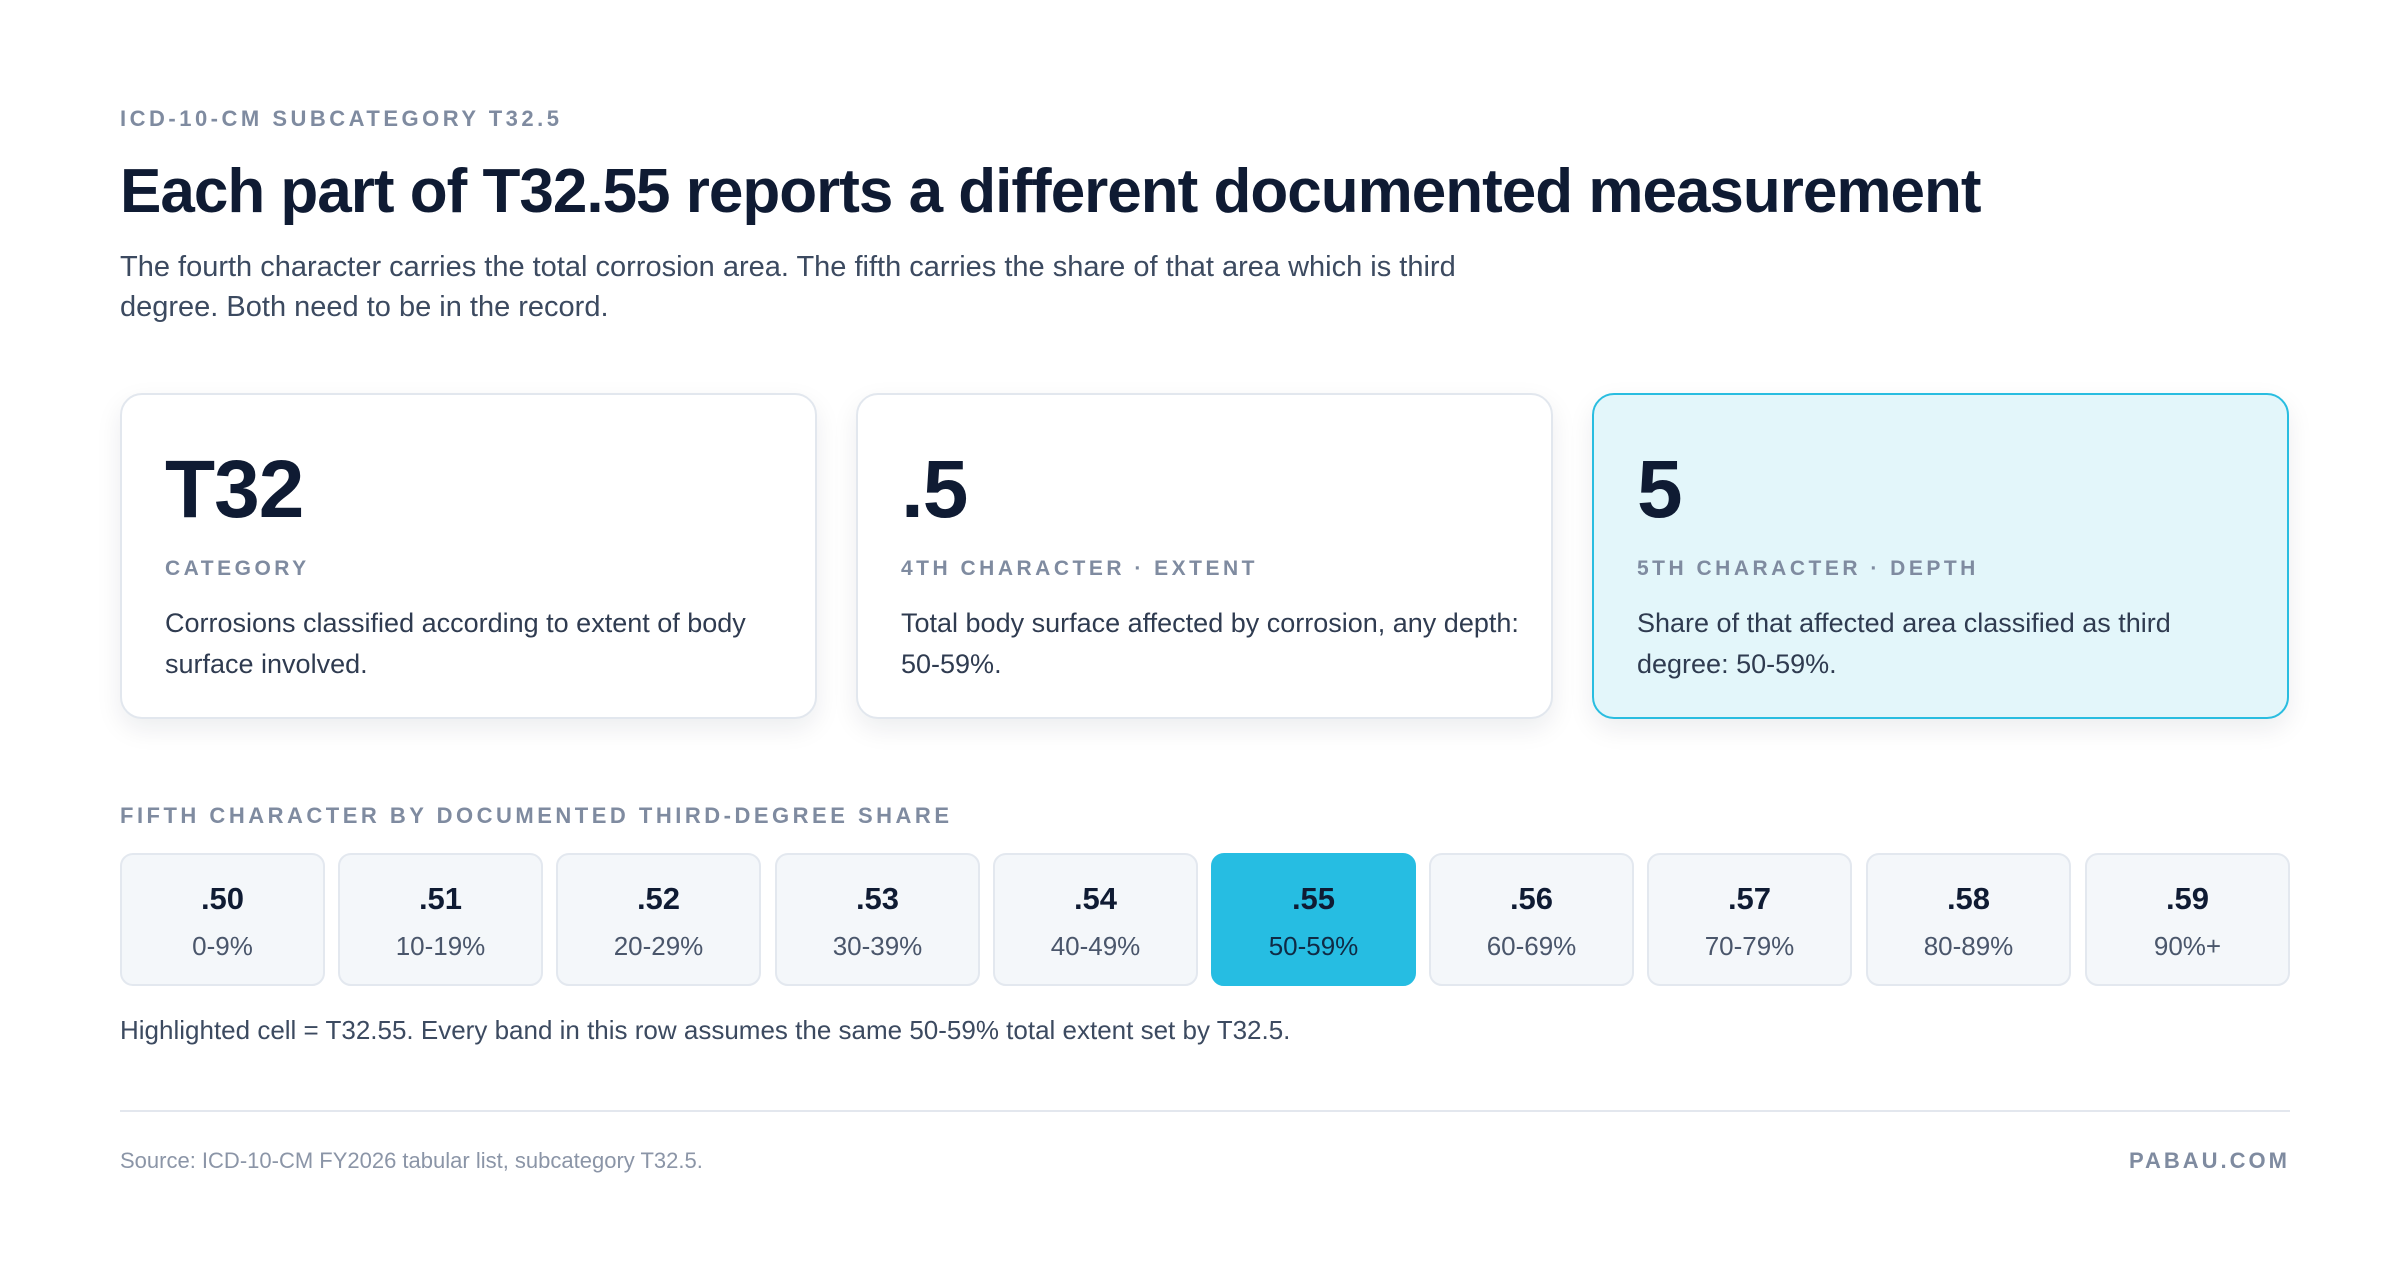  Describe the element at coordinates (877, 919) in the screenshot. I see `band-cell: .53 30-39%` at that location.